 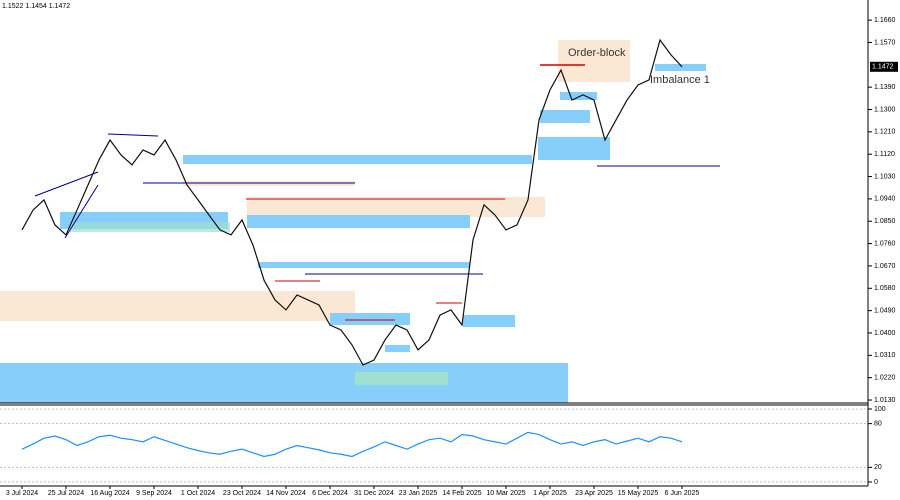 I want to click on y-tick-label: 100, so click(x=880, y=409).